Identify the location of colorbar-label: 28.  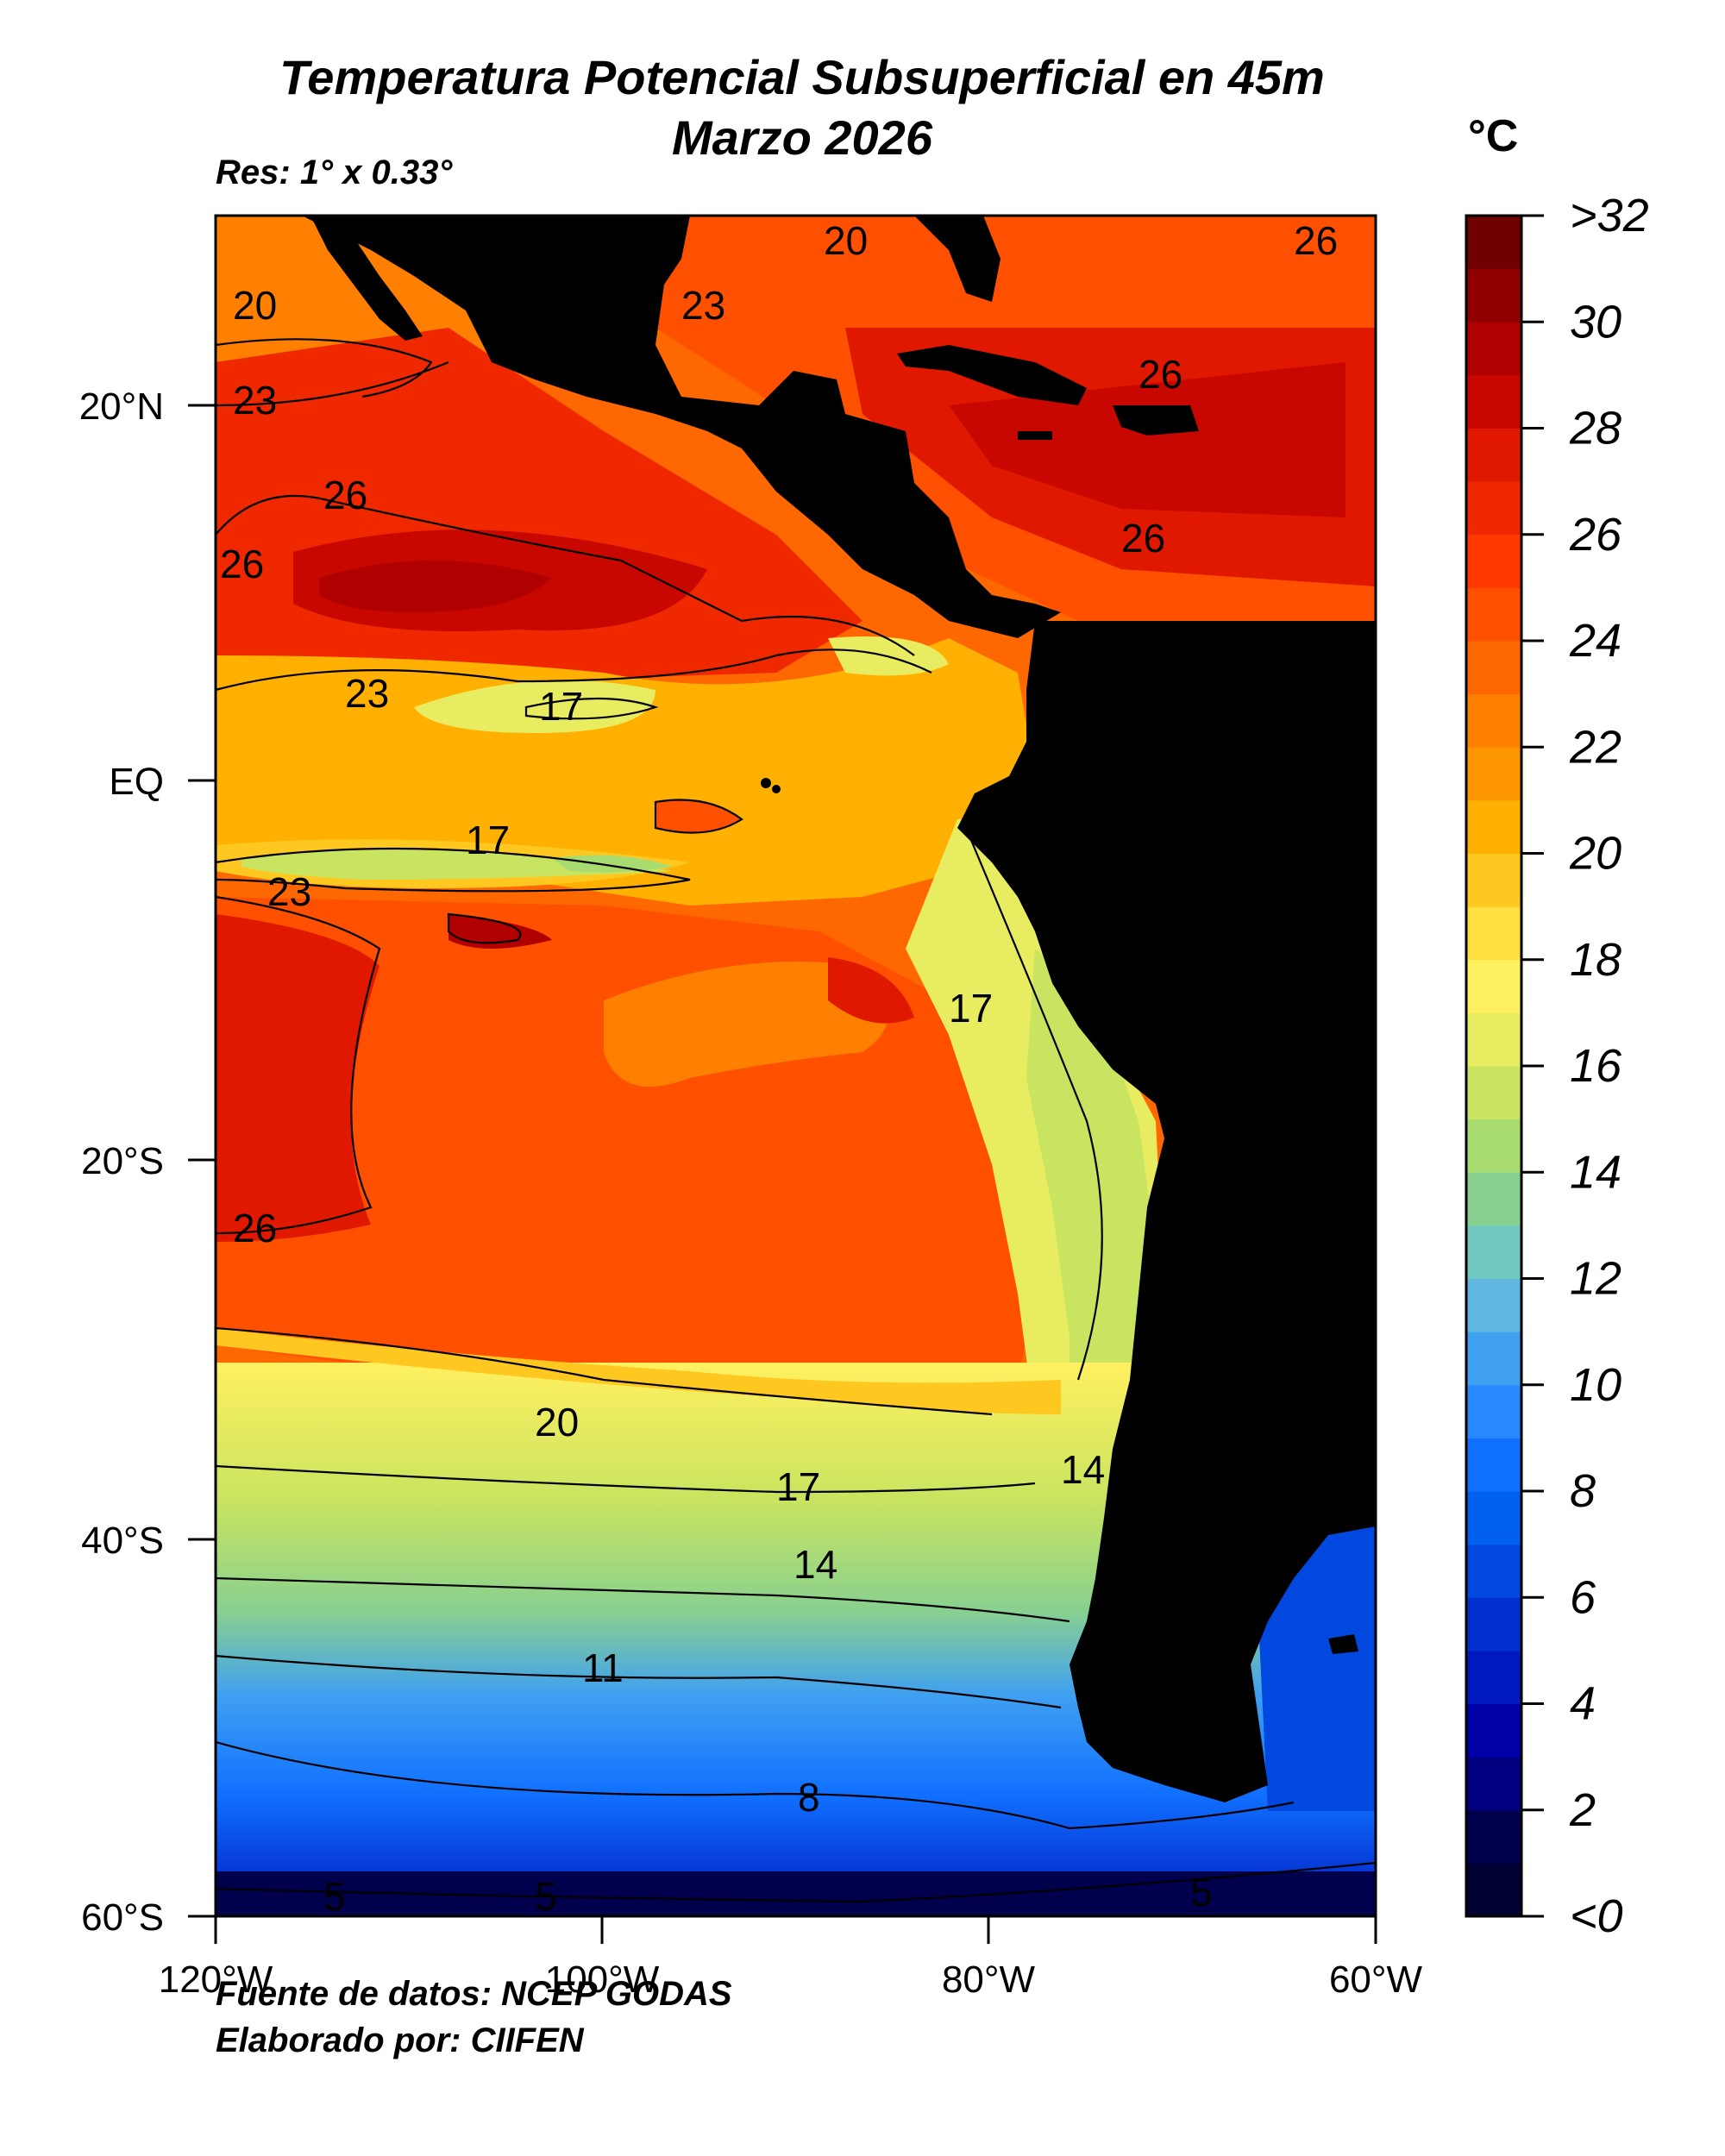
(1596, 428).